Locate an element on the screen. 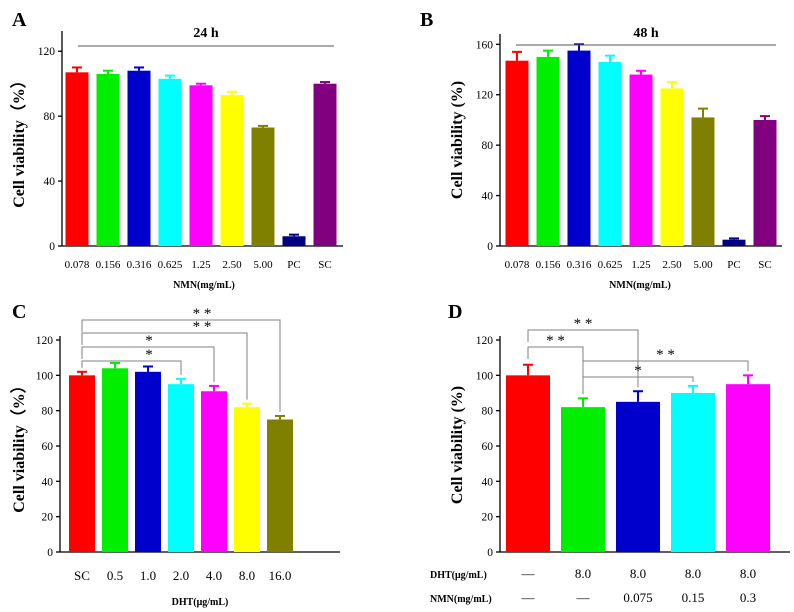  x-tick-label: 8.0 is located at coordinates (247, 575).